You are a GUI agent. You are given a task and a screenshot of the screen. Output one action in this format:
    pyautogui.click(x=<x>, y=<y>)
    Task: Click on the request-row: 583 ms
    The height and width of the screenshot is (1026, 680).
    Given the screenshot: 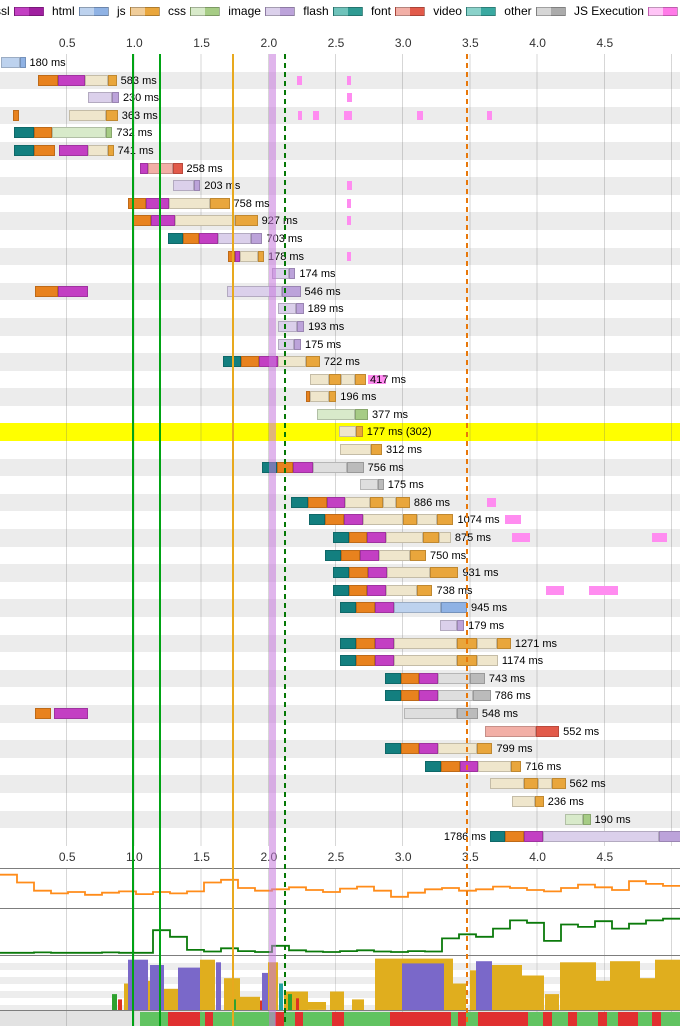 What is the action you would take?
    pyautogui.click(x=340, y=80)
    